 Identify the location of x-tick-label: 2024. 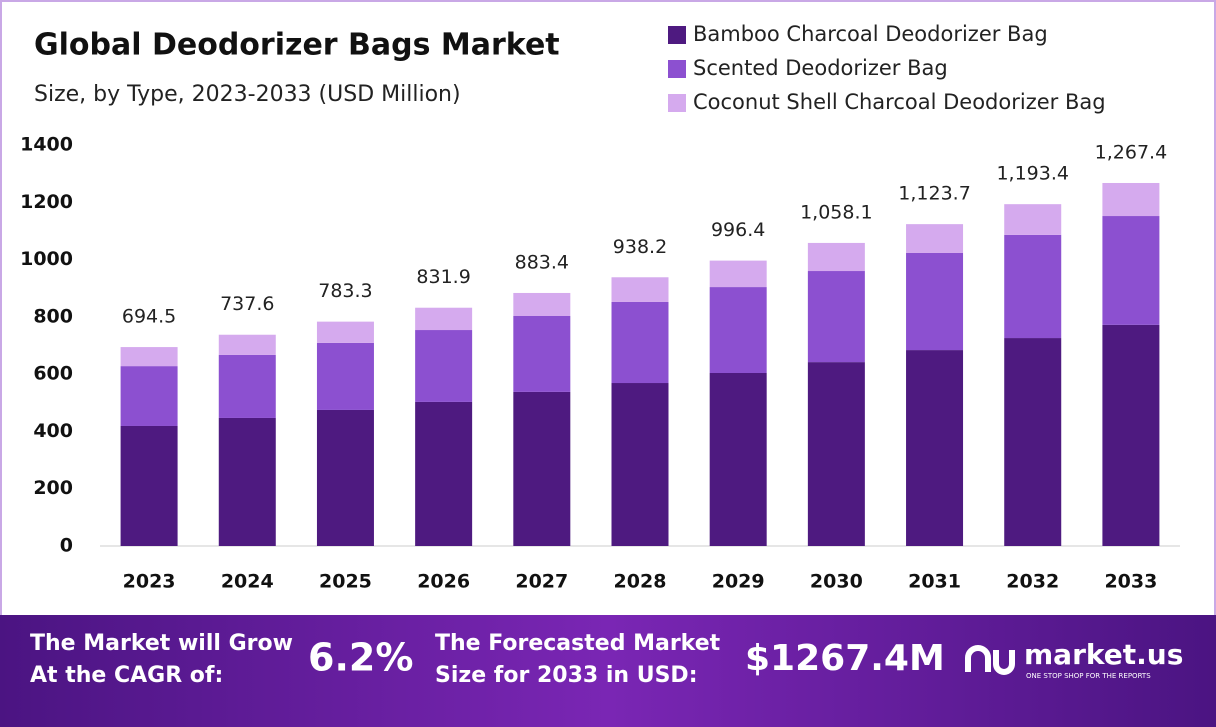
(247, 582).